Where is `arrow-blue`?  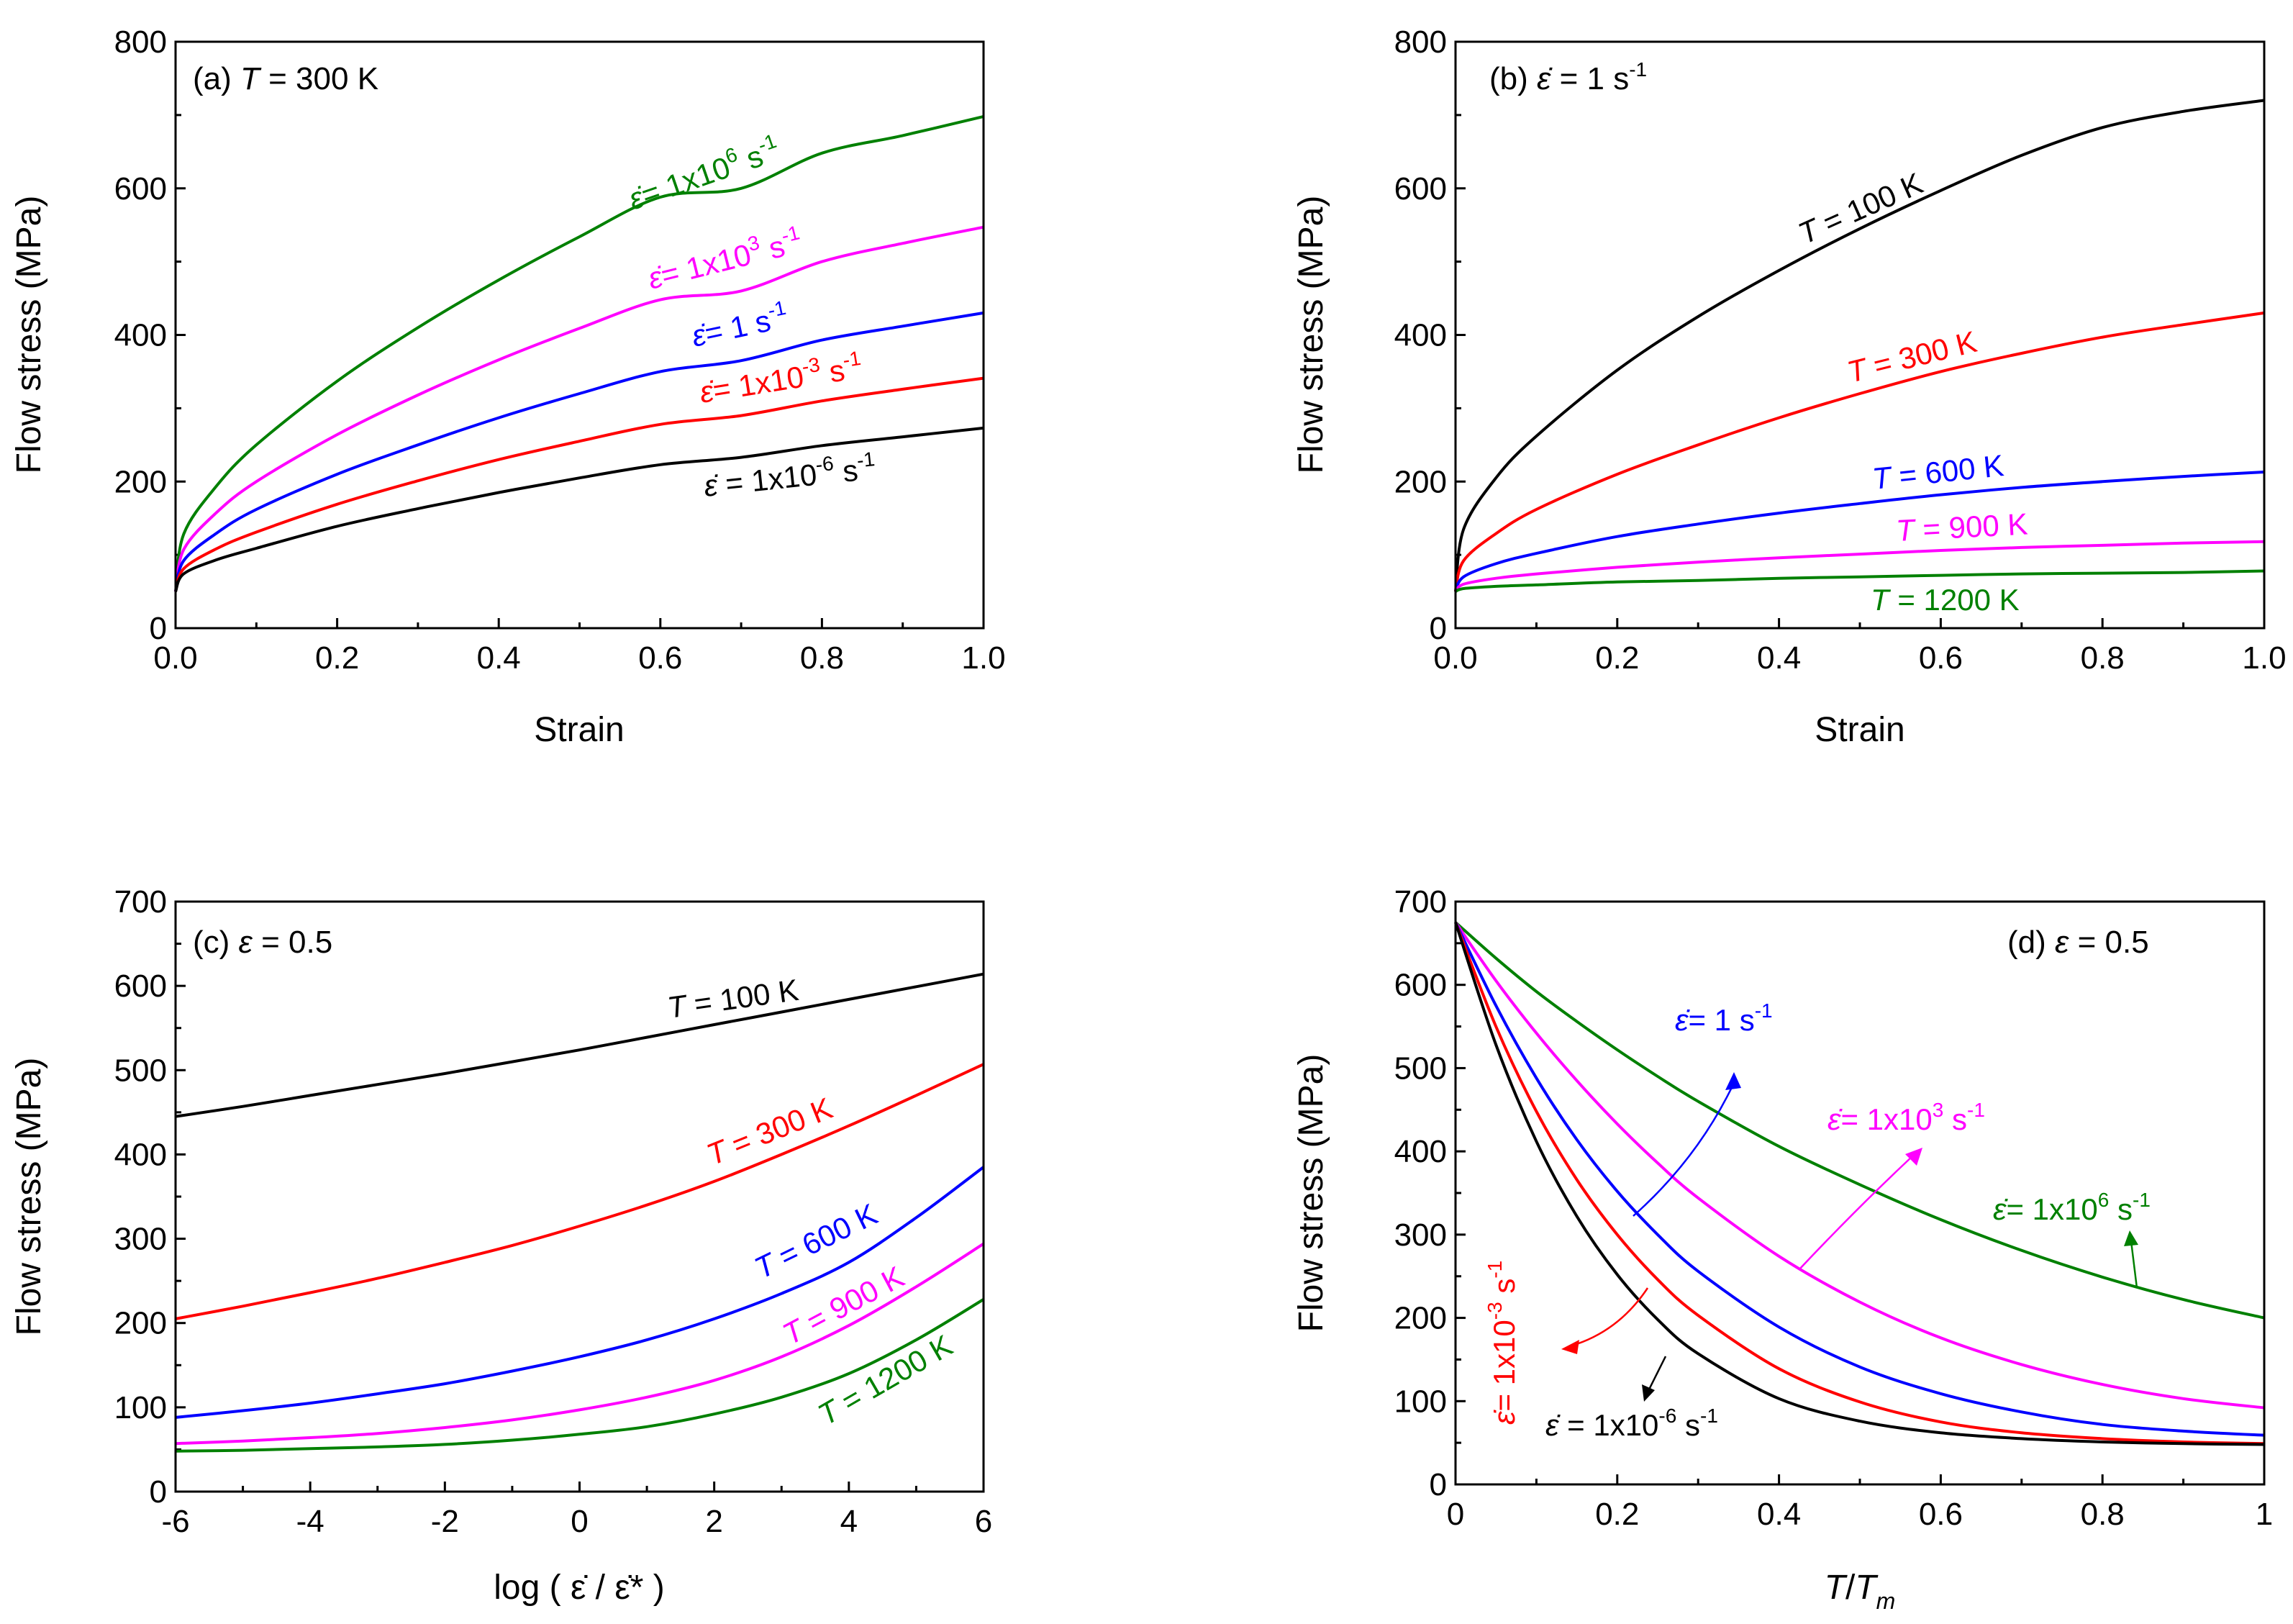
arrow-blue is located at coordinates (1684, 1149).